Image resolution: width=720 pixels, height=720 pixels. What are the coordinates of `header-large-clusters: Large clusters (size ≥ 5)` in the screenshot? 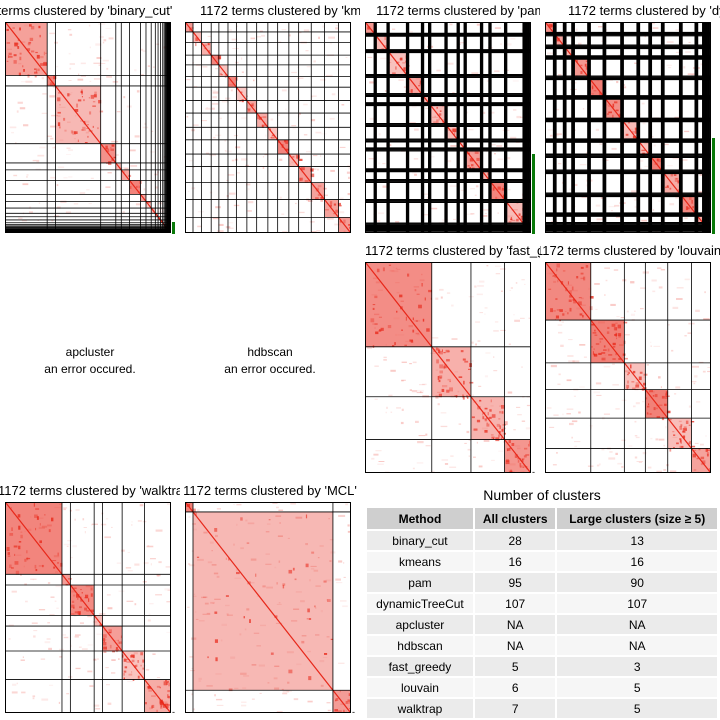 It's located at (637, 518).